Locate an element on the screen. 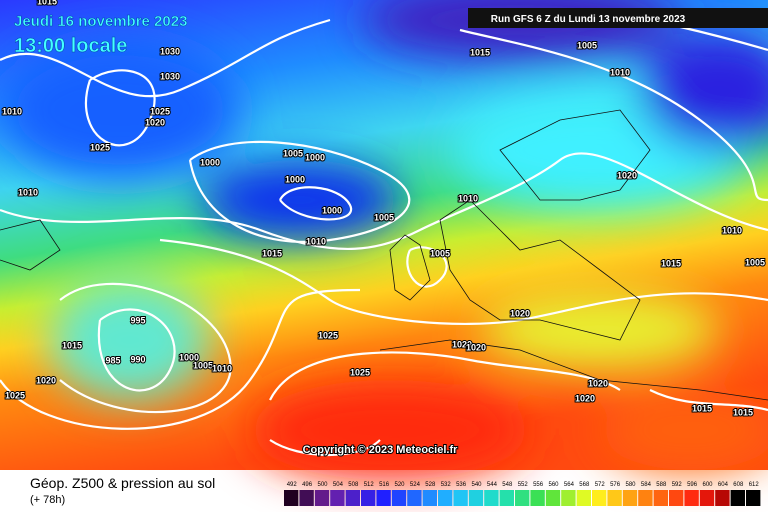 This screenshot has height=512, width=768. colorbar-label: 544 is located at coordinates (492, 485).